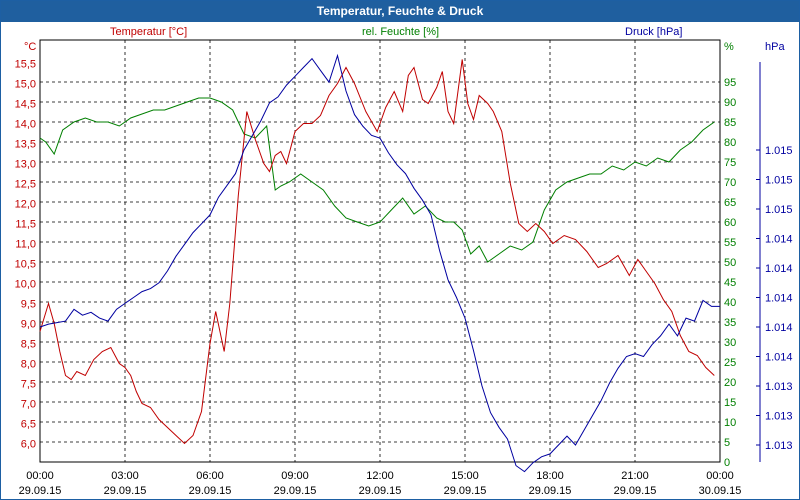 The image size is (800, 500). I want to click on y-right1-unit: %, so click(729, 47).